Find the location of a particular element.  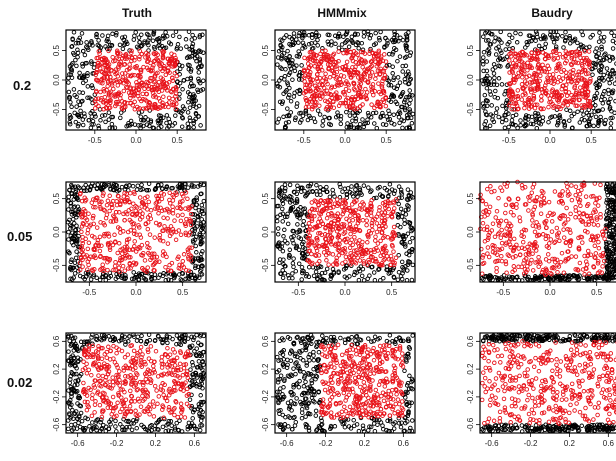

x-tick-label: 0.0 is located at coordinates (136, 292).